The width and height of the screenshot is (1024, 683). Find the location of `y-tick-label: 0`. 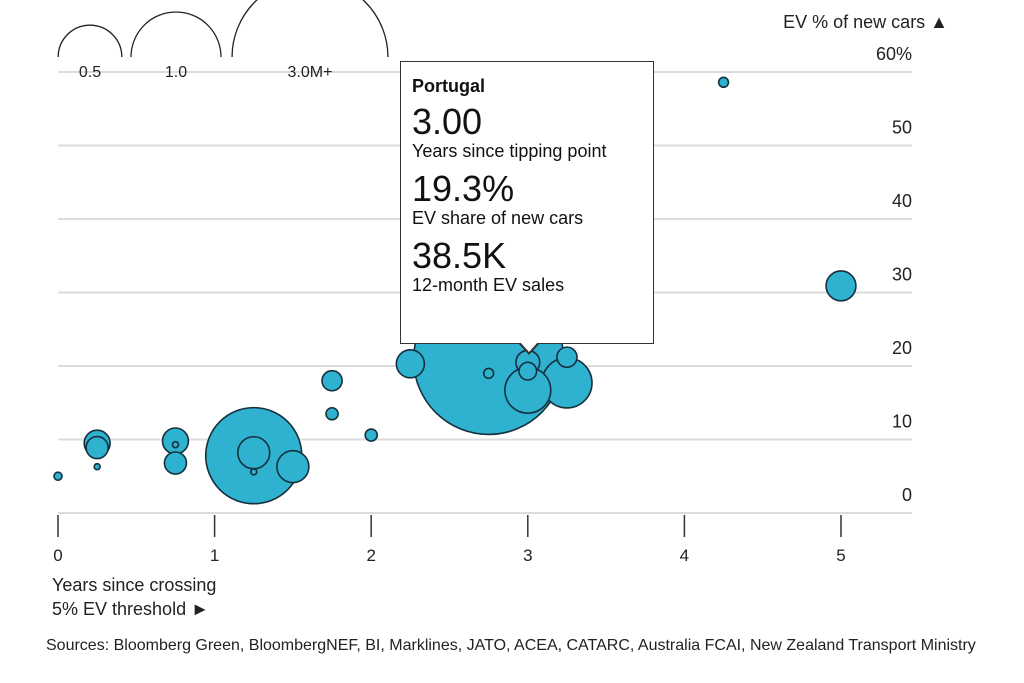

y-tick-label: 0 is located at coordinates (907, 495).